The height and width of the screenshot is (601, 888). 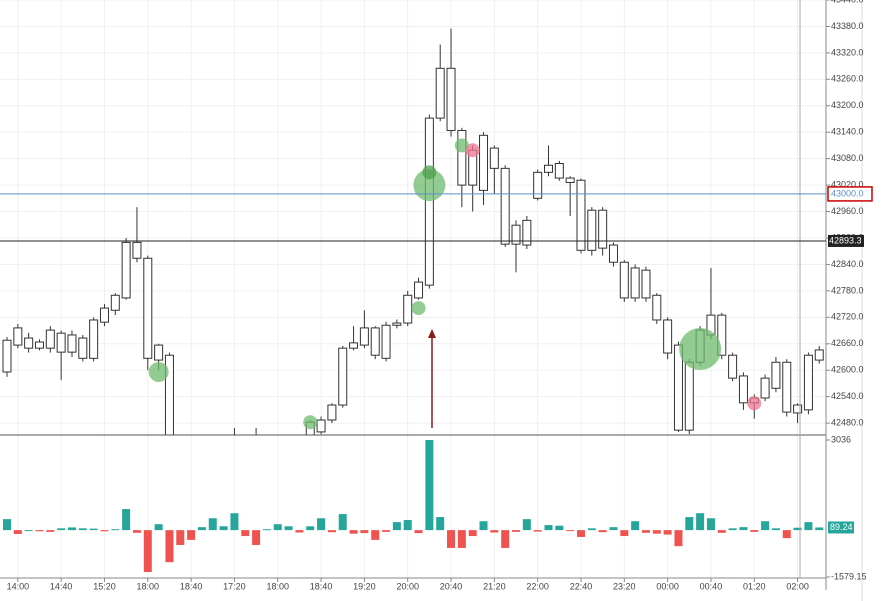 What do you see at coordinates (847, 2) in the screenshot?
I see `y-tick-label: 43440.0` at bounding box center [847, 2].